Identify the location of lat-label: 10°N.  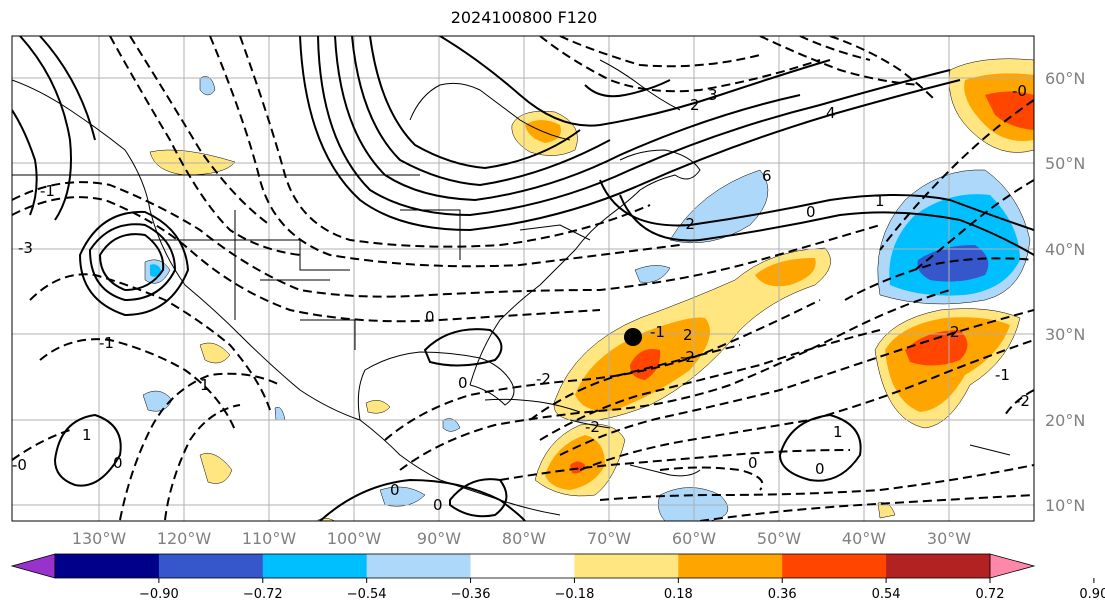
(1065, 505).